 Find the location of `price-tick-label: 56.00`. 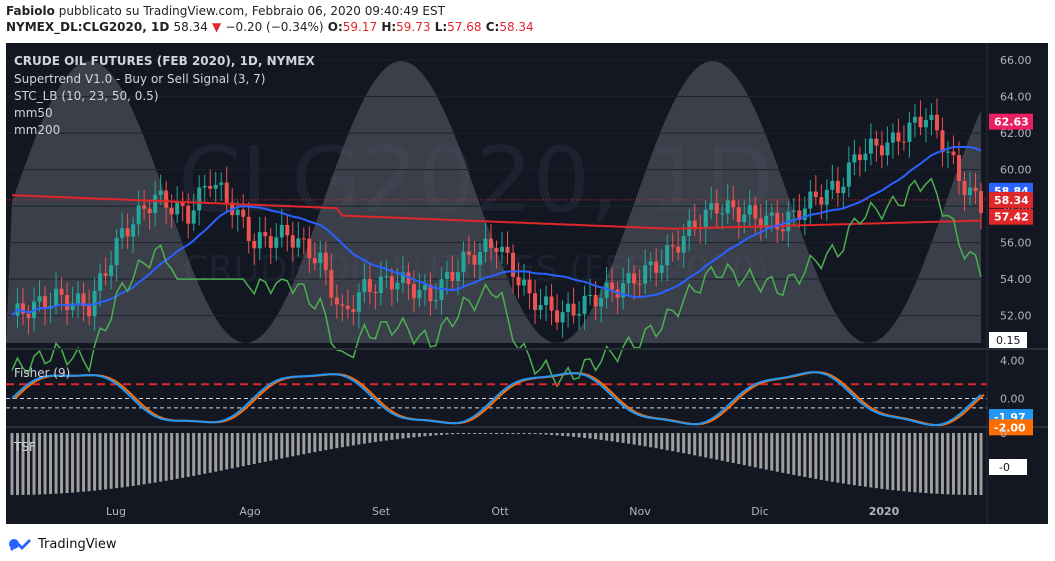

price-tick-label: 56.00 is located at coordinates (1016, 243).